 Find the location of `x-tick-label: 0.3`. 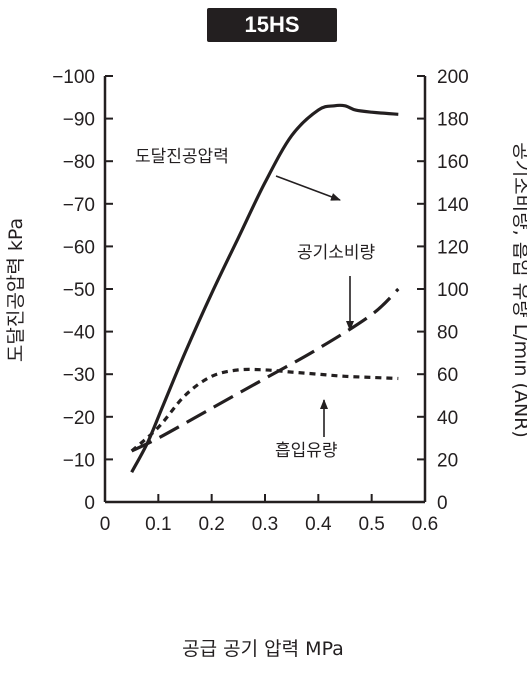

x-tick-label: 0.3 is located at coordinates (265, 524).